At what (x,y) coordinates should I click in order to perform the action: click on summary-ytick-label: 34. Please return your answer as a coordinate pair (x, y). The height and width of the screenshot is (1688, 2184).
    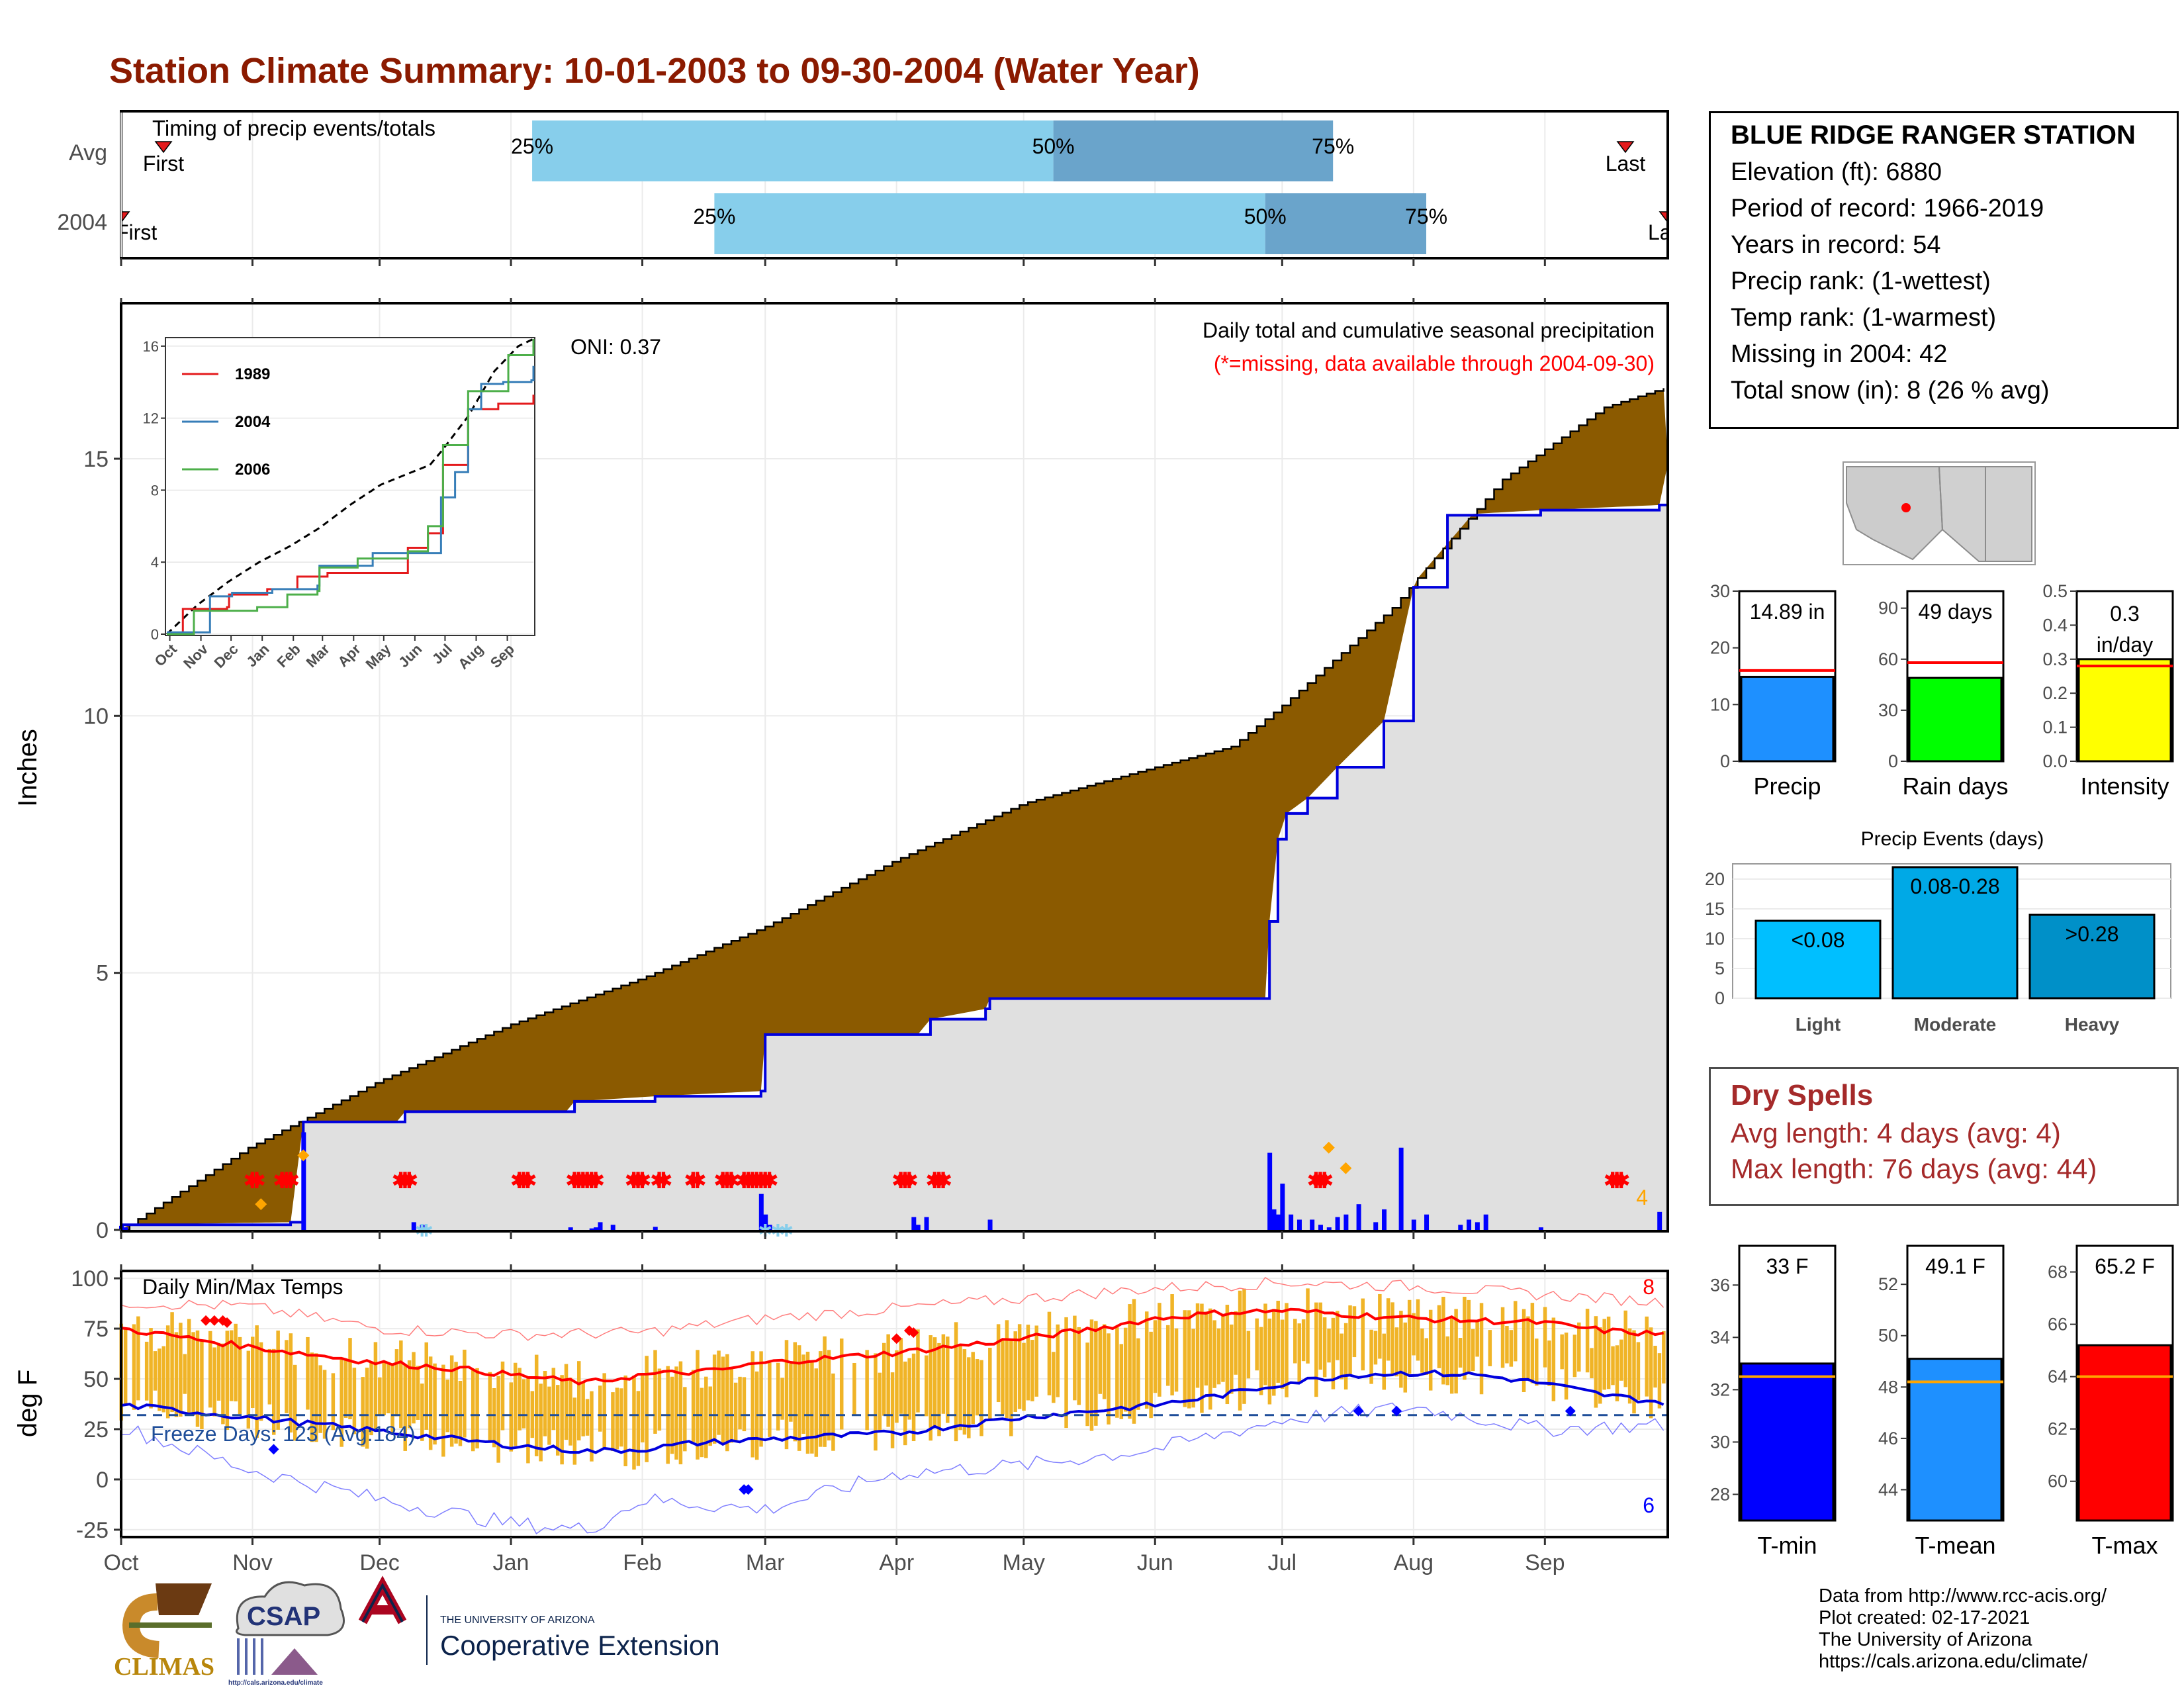
    Looking at the image, I should click on (1720, 1337).